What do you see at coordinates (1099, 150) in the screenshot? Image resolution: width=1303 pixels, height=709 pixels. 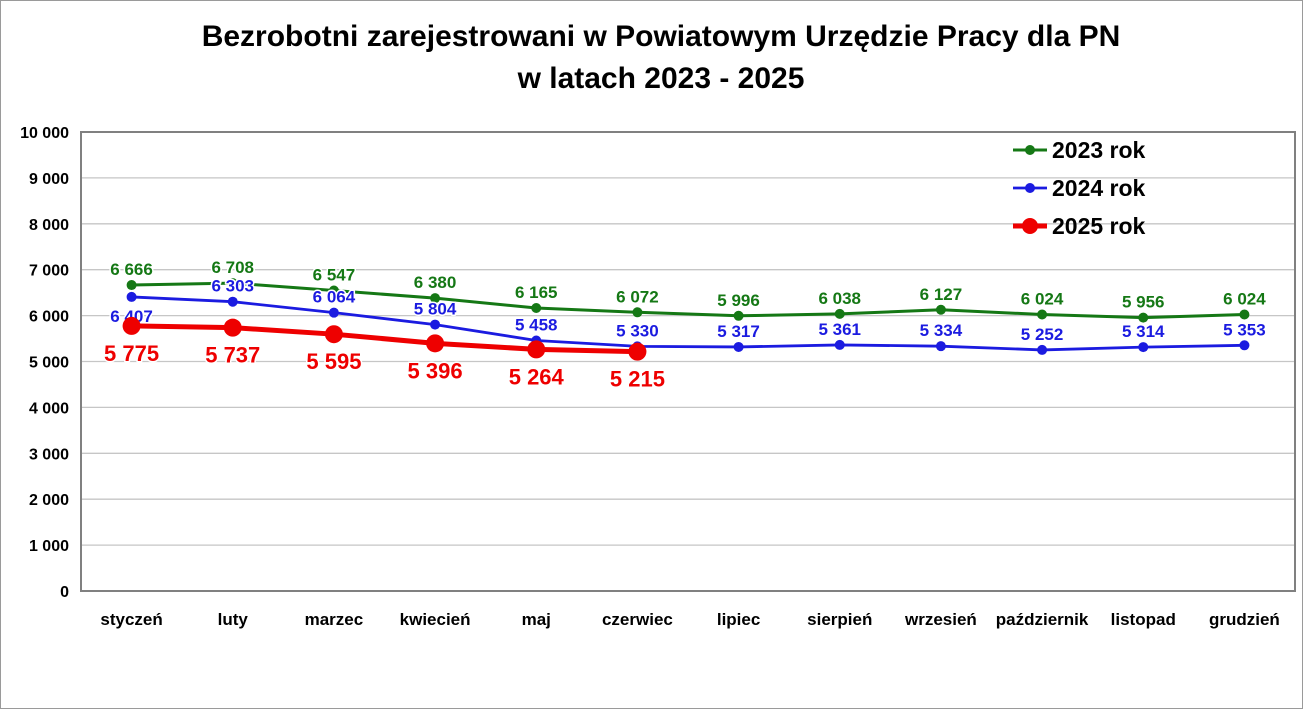 I see `legend-label: 2023 rok` at bounding box center [1099, 150].